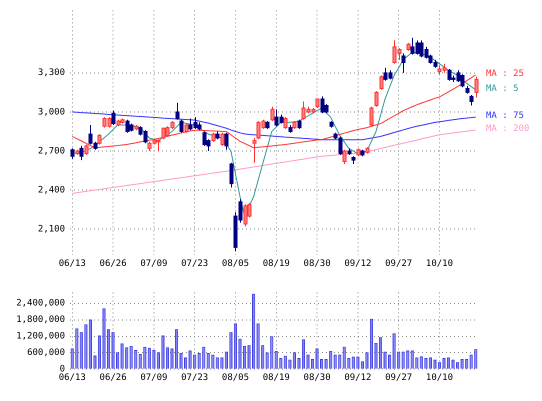 The image size is (542, 401). I want to click on series-label: MA : 5, so click(502, 89).